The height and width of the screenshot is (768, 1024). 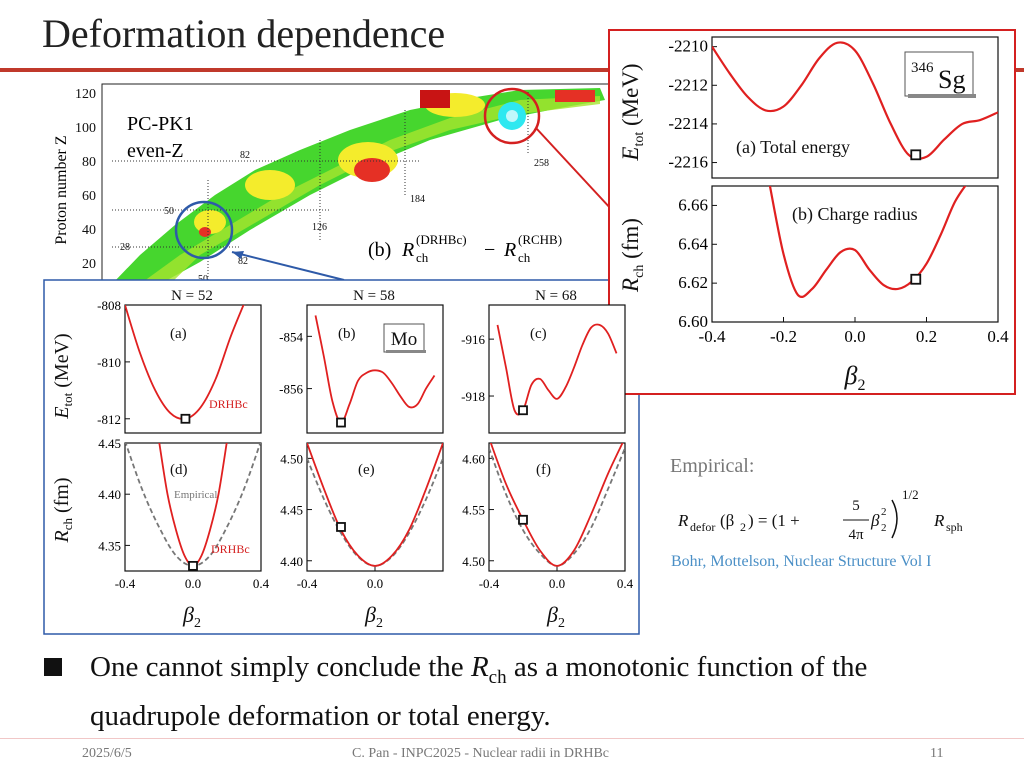 I want to click on panel-label-c: (c), so click(x=538, y=334).